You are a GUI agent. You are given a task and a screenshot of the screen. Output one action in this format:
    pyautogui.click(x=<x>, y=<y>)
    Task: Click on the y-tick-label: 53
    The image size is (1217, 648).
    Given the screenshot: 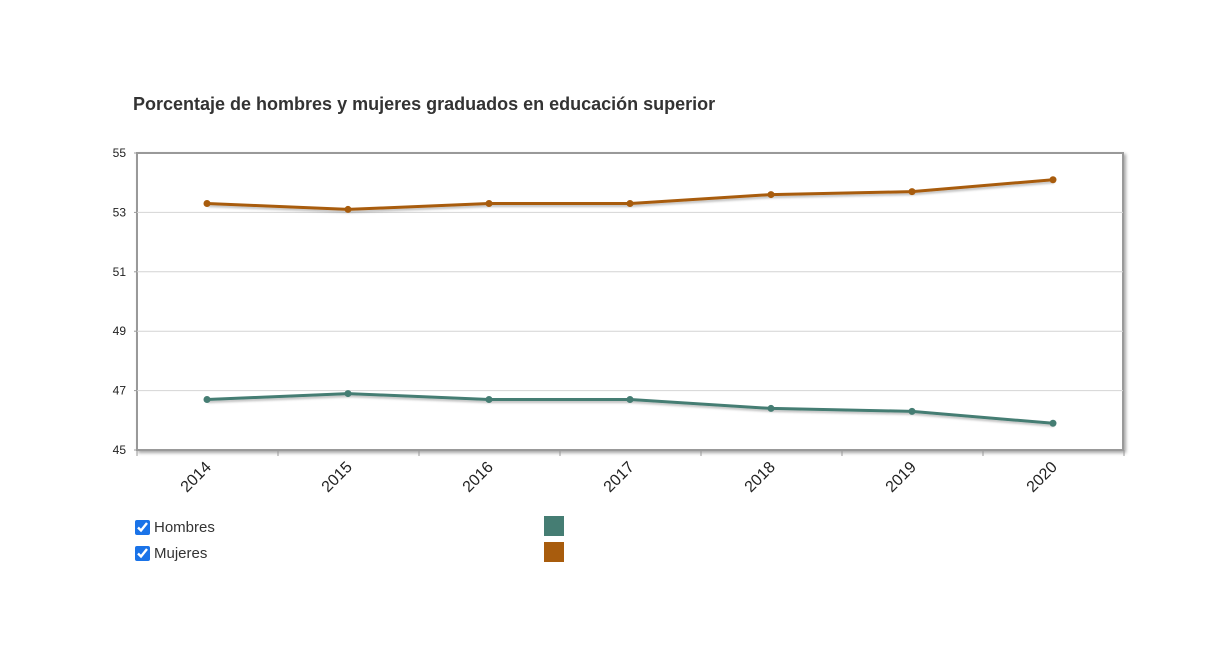 What is the action you would take?
    pyautogui.click(x=120, y=212)
    